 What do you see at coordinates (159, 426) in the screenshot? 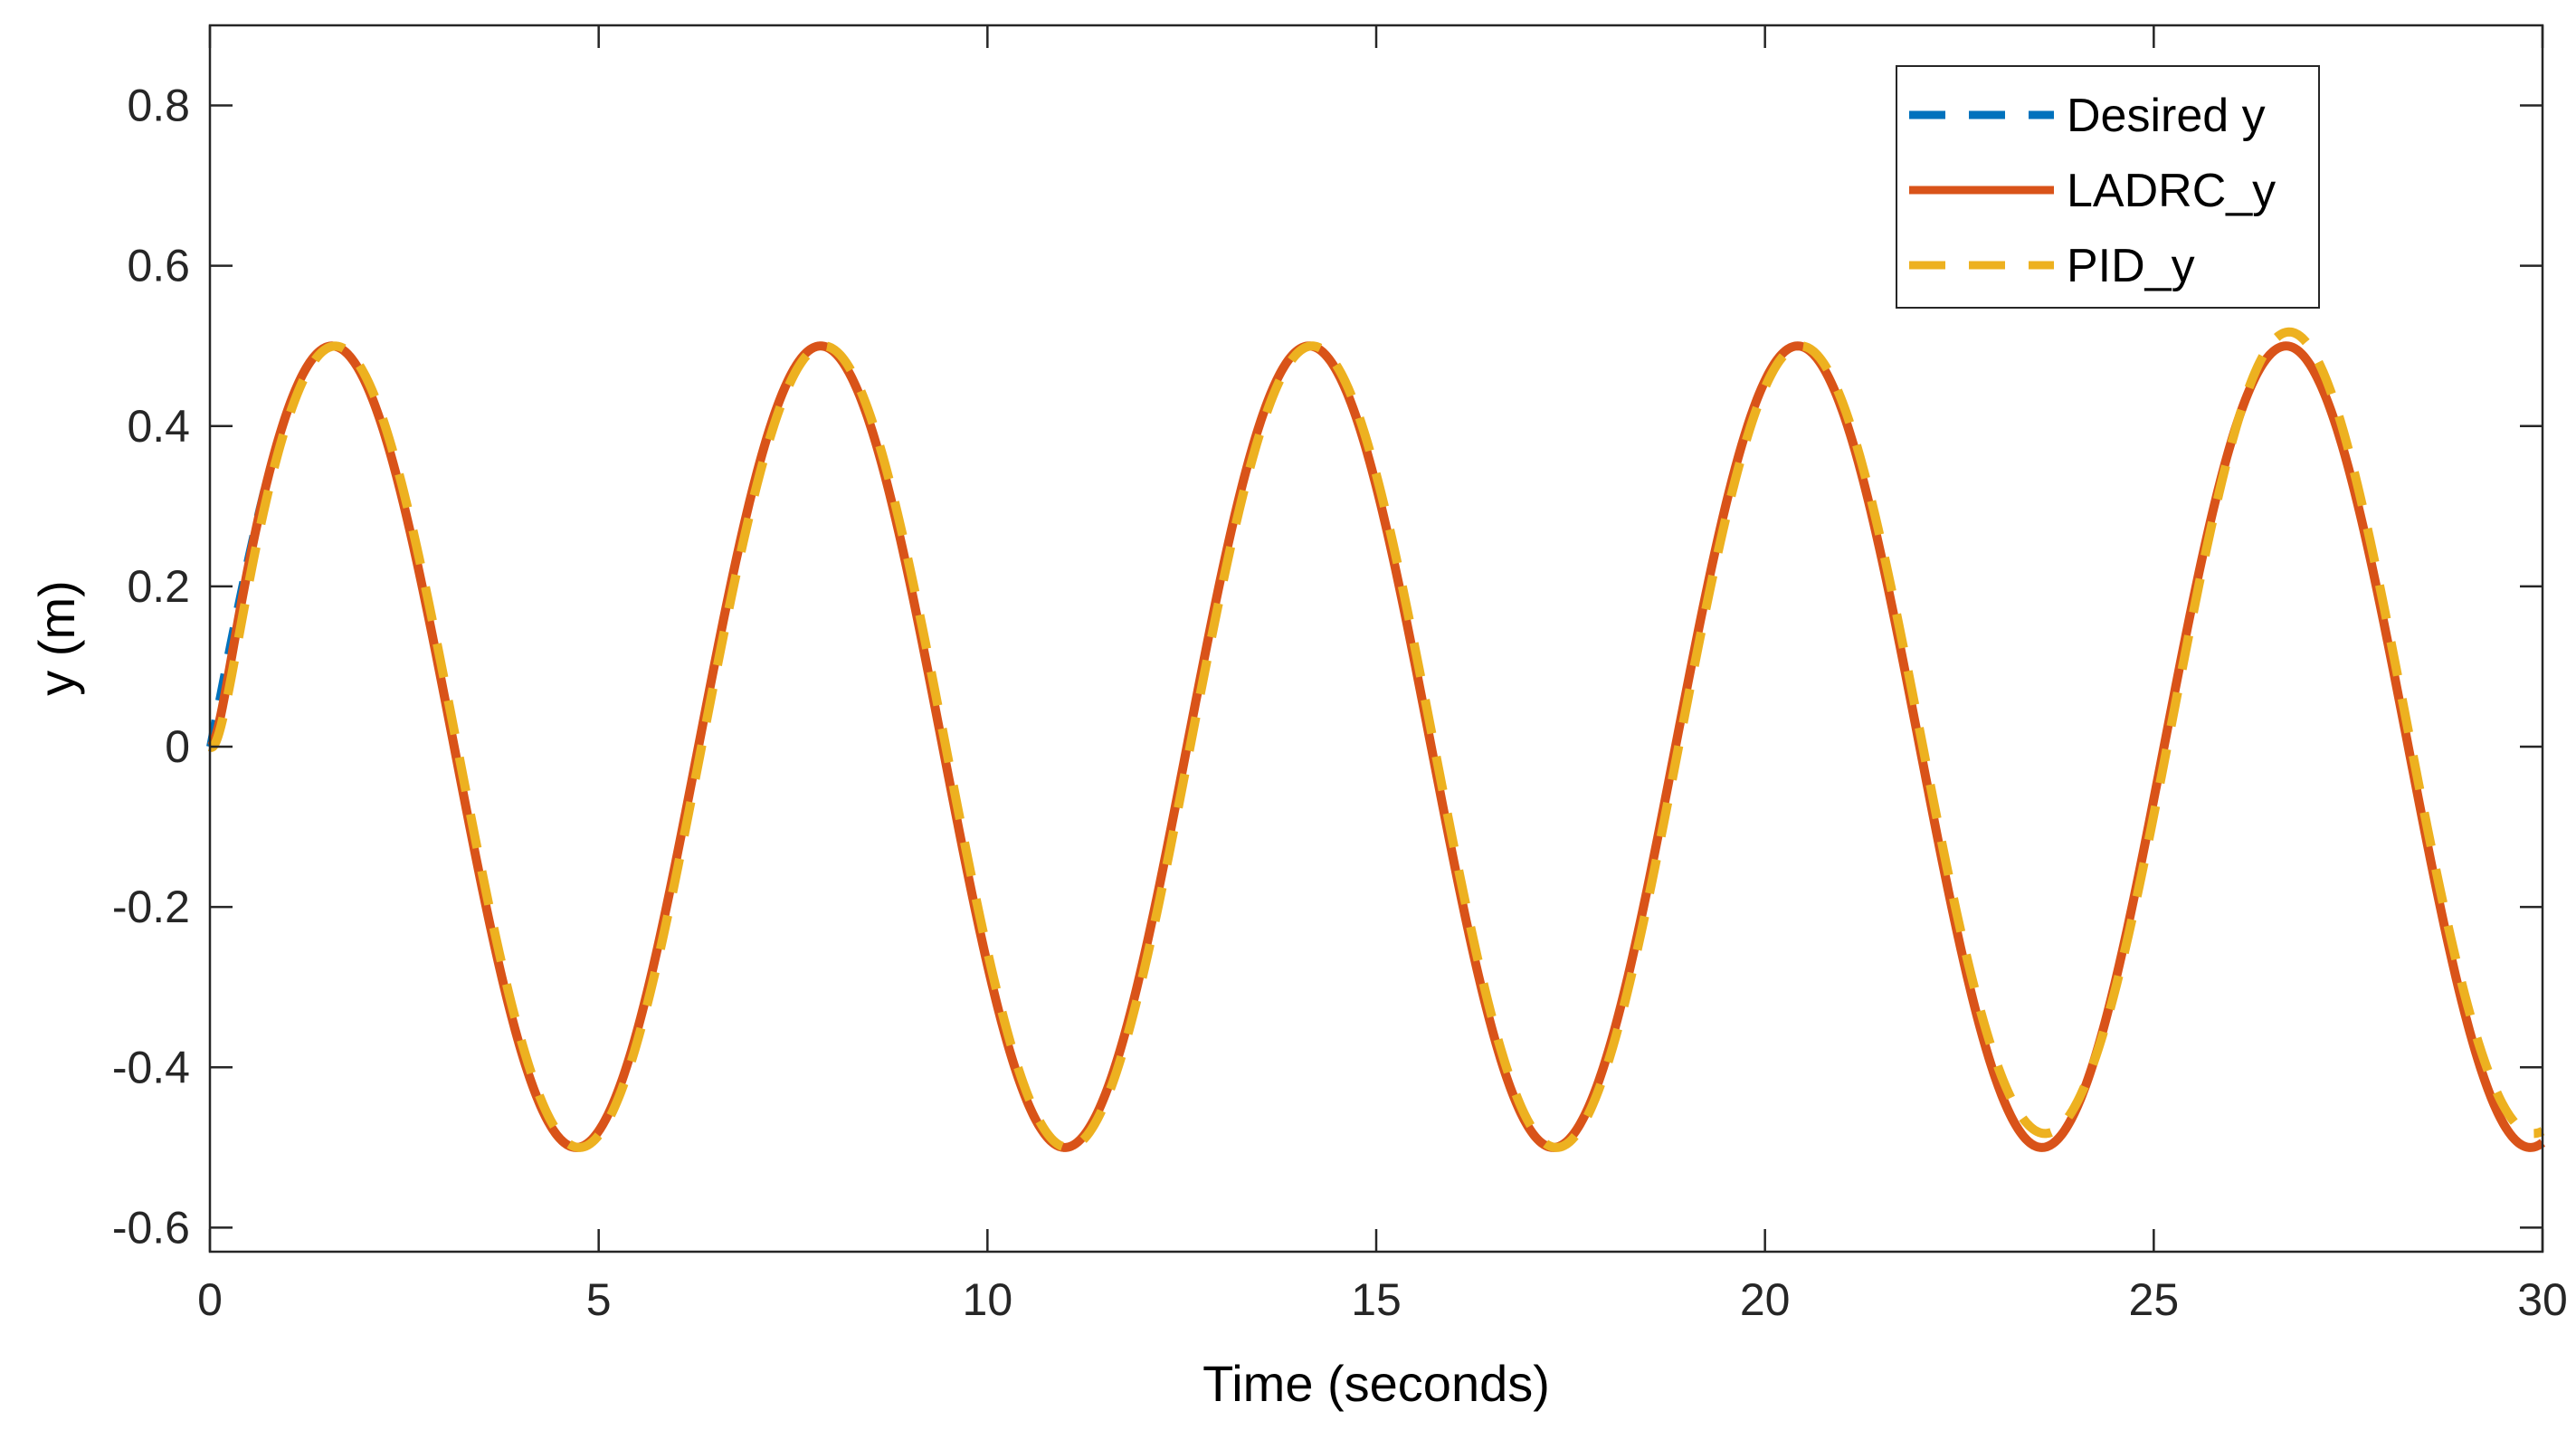
I see `y-tick-label: 0.4` at bounding box center [159, 426].